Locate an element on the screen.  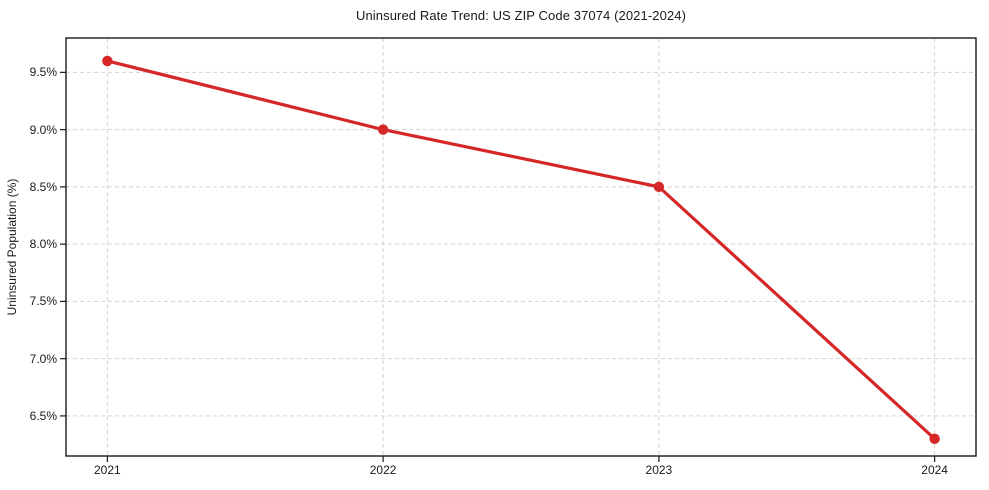
y-tick-label: 9.0% is located at coordinates (43, 129).